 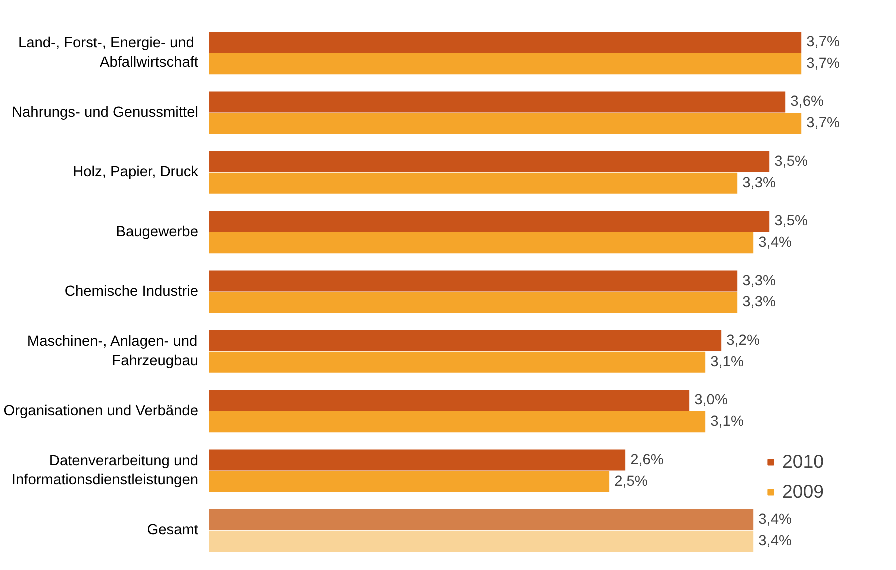 What do you see at coordinates (807, 102) in the screenshot?
I see `data-label: 3,6%` at bounding box center [807, 102].